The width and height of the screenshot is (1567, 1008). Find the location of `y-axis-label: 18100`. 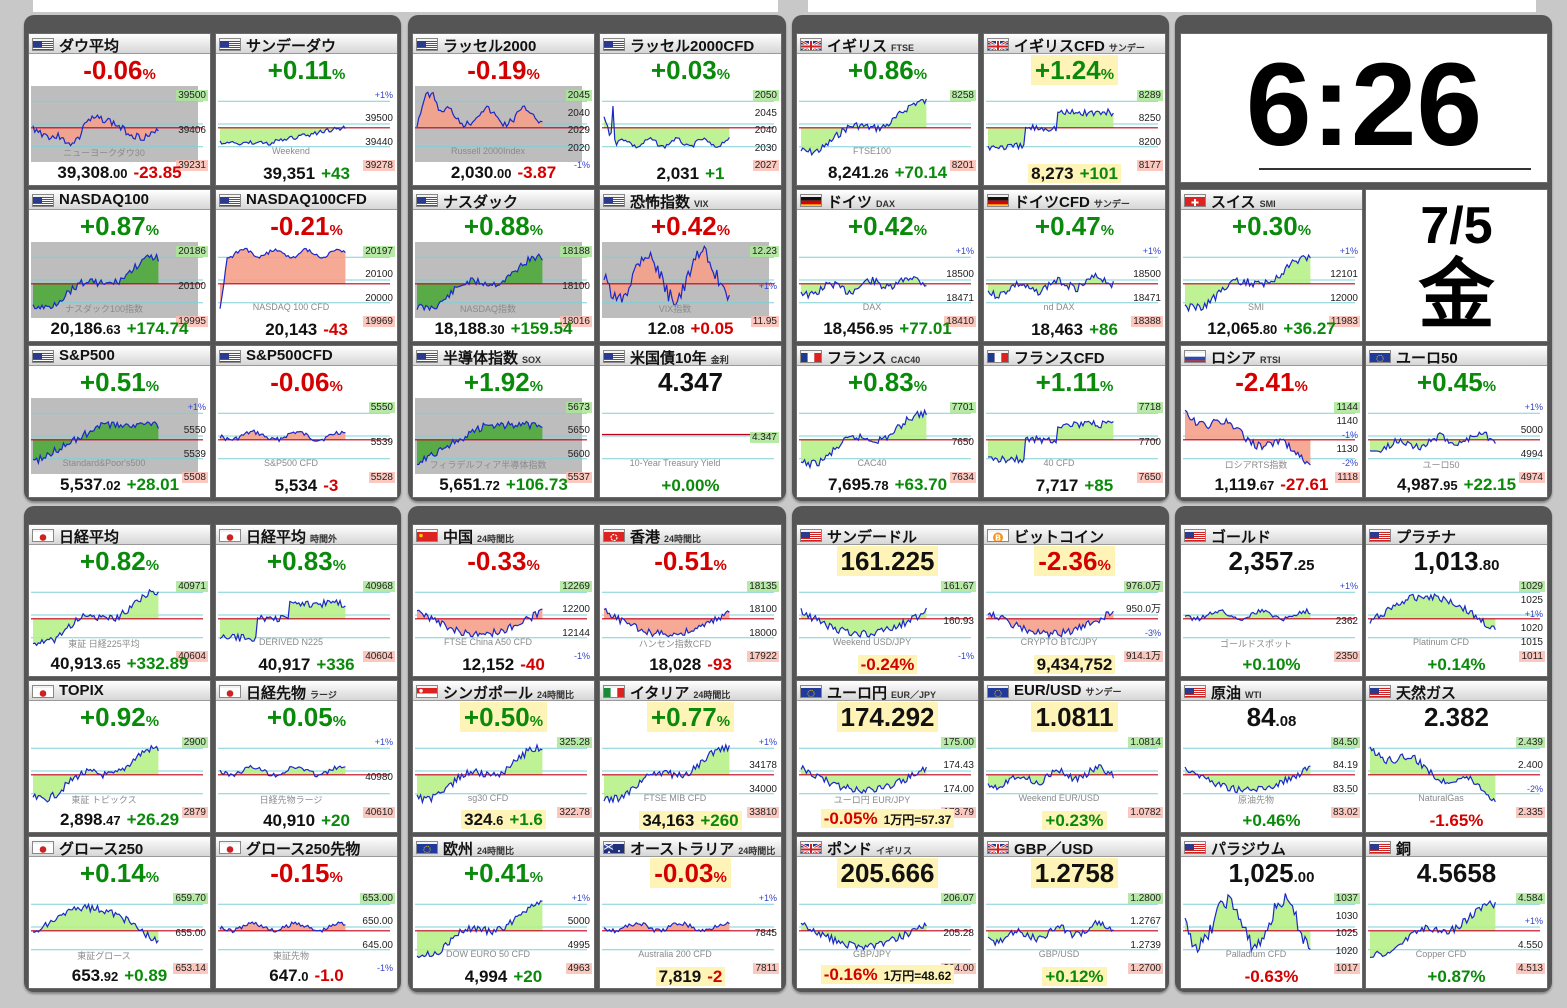

y-axis-label: 18100 is located at coordinates (576, 286).